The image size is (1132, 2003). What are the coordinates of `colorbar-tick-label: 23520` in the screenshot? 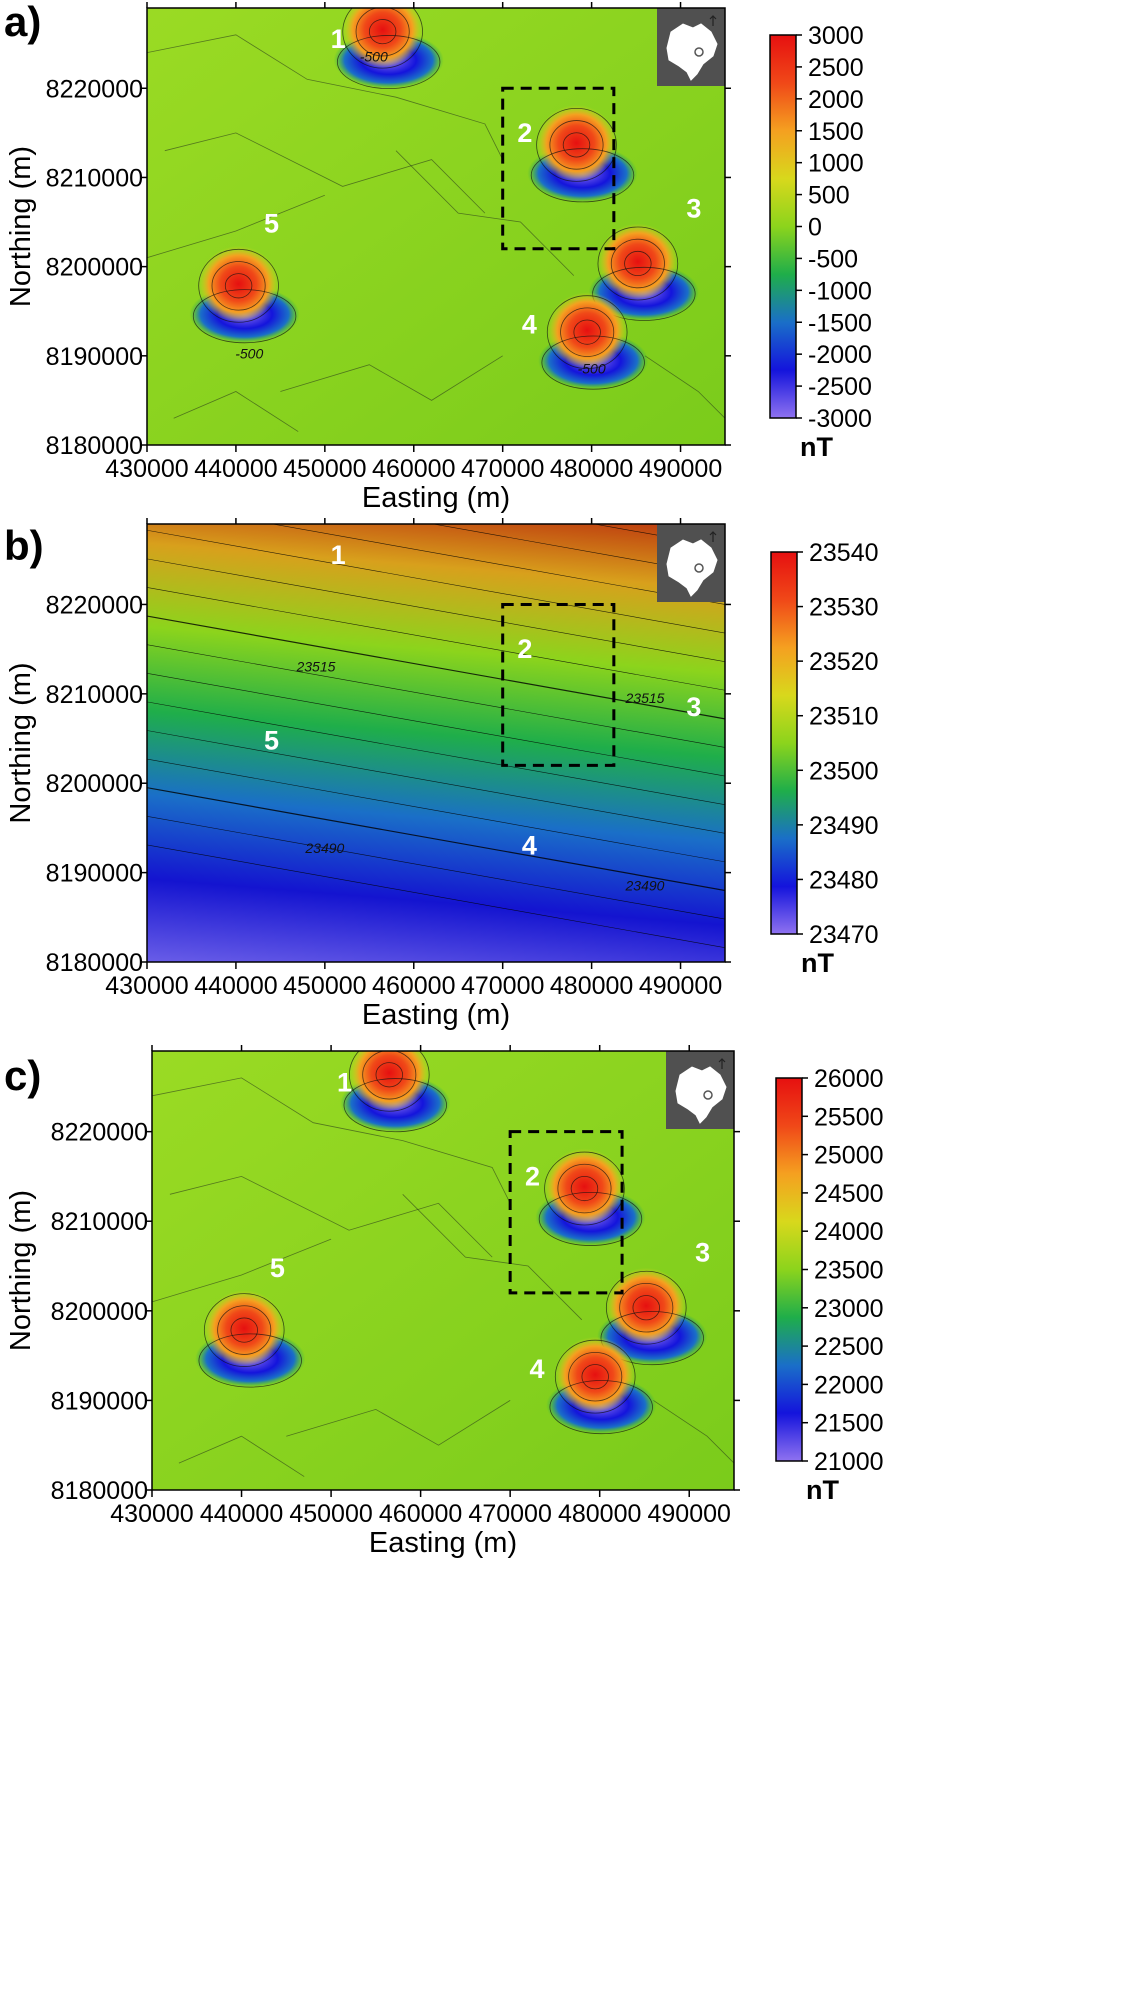 It's located at (844, 662).